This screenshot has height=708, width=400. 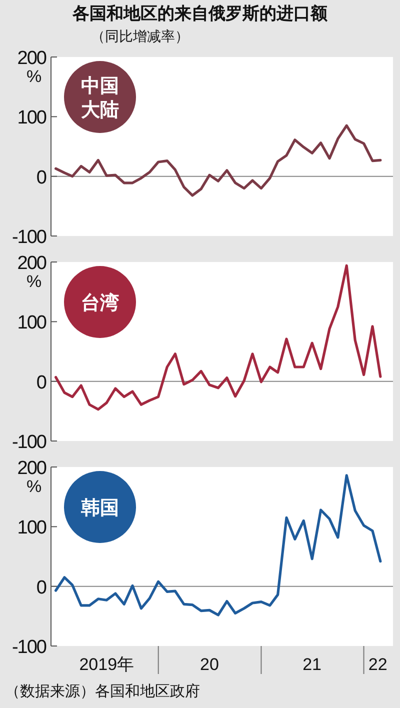 What do you see at coordinates (100, 98) in the screenshot?
I see `text: 中国大陆` at bounding box center [100, 98].